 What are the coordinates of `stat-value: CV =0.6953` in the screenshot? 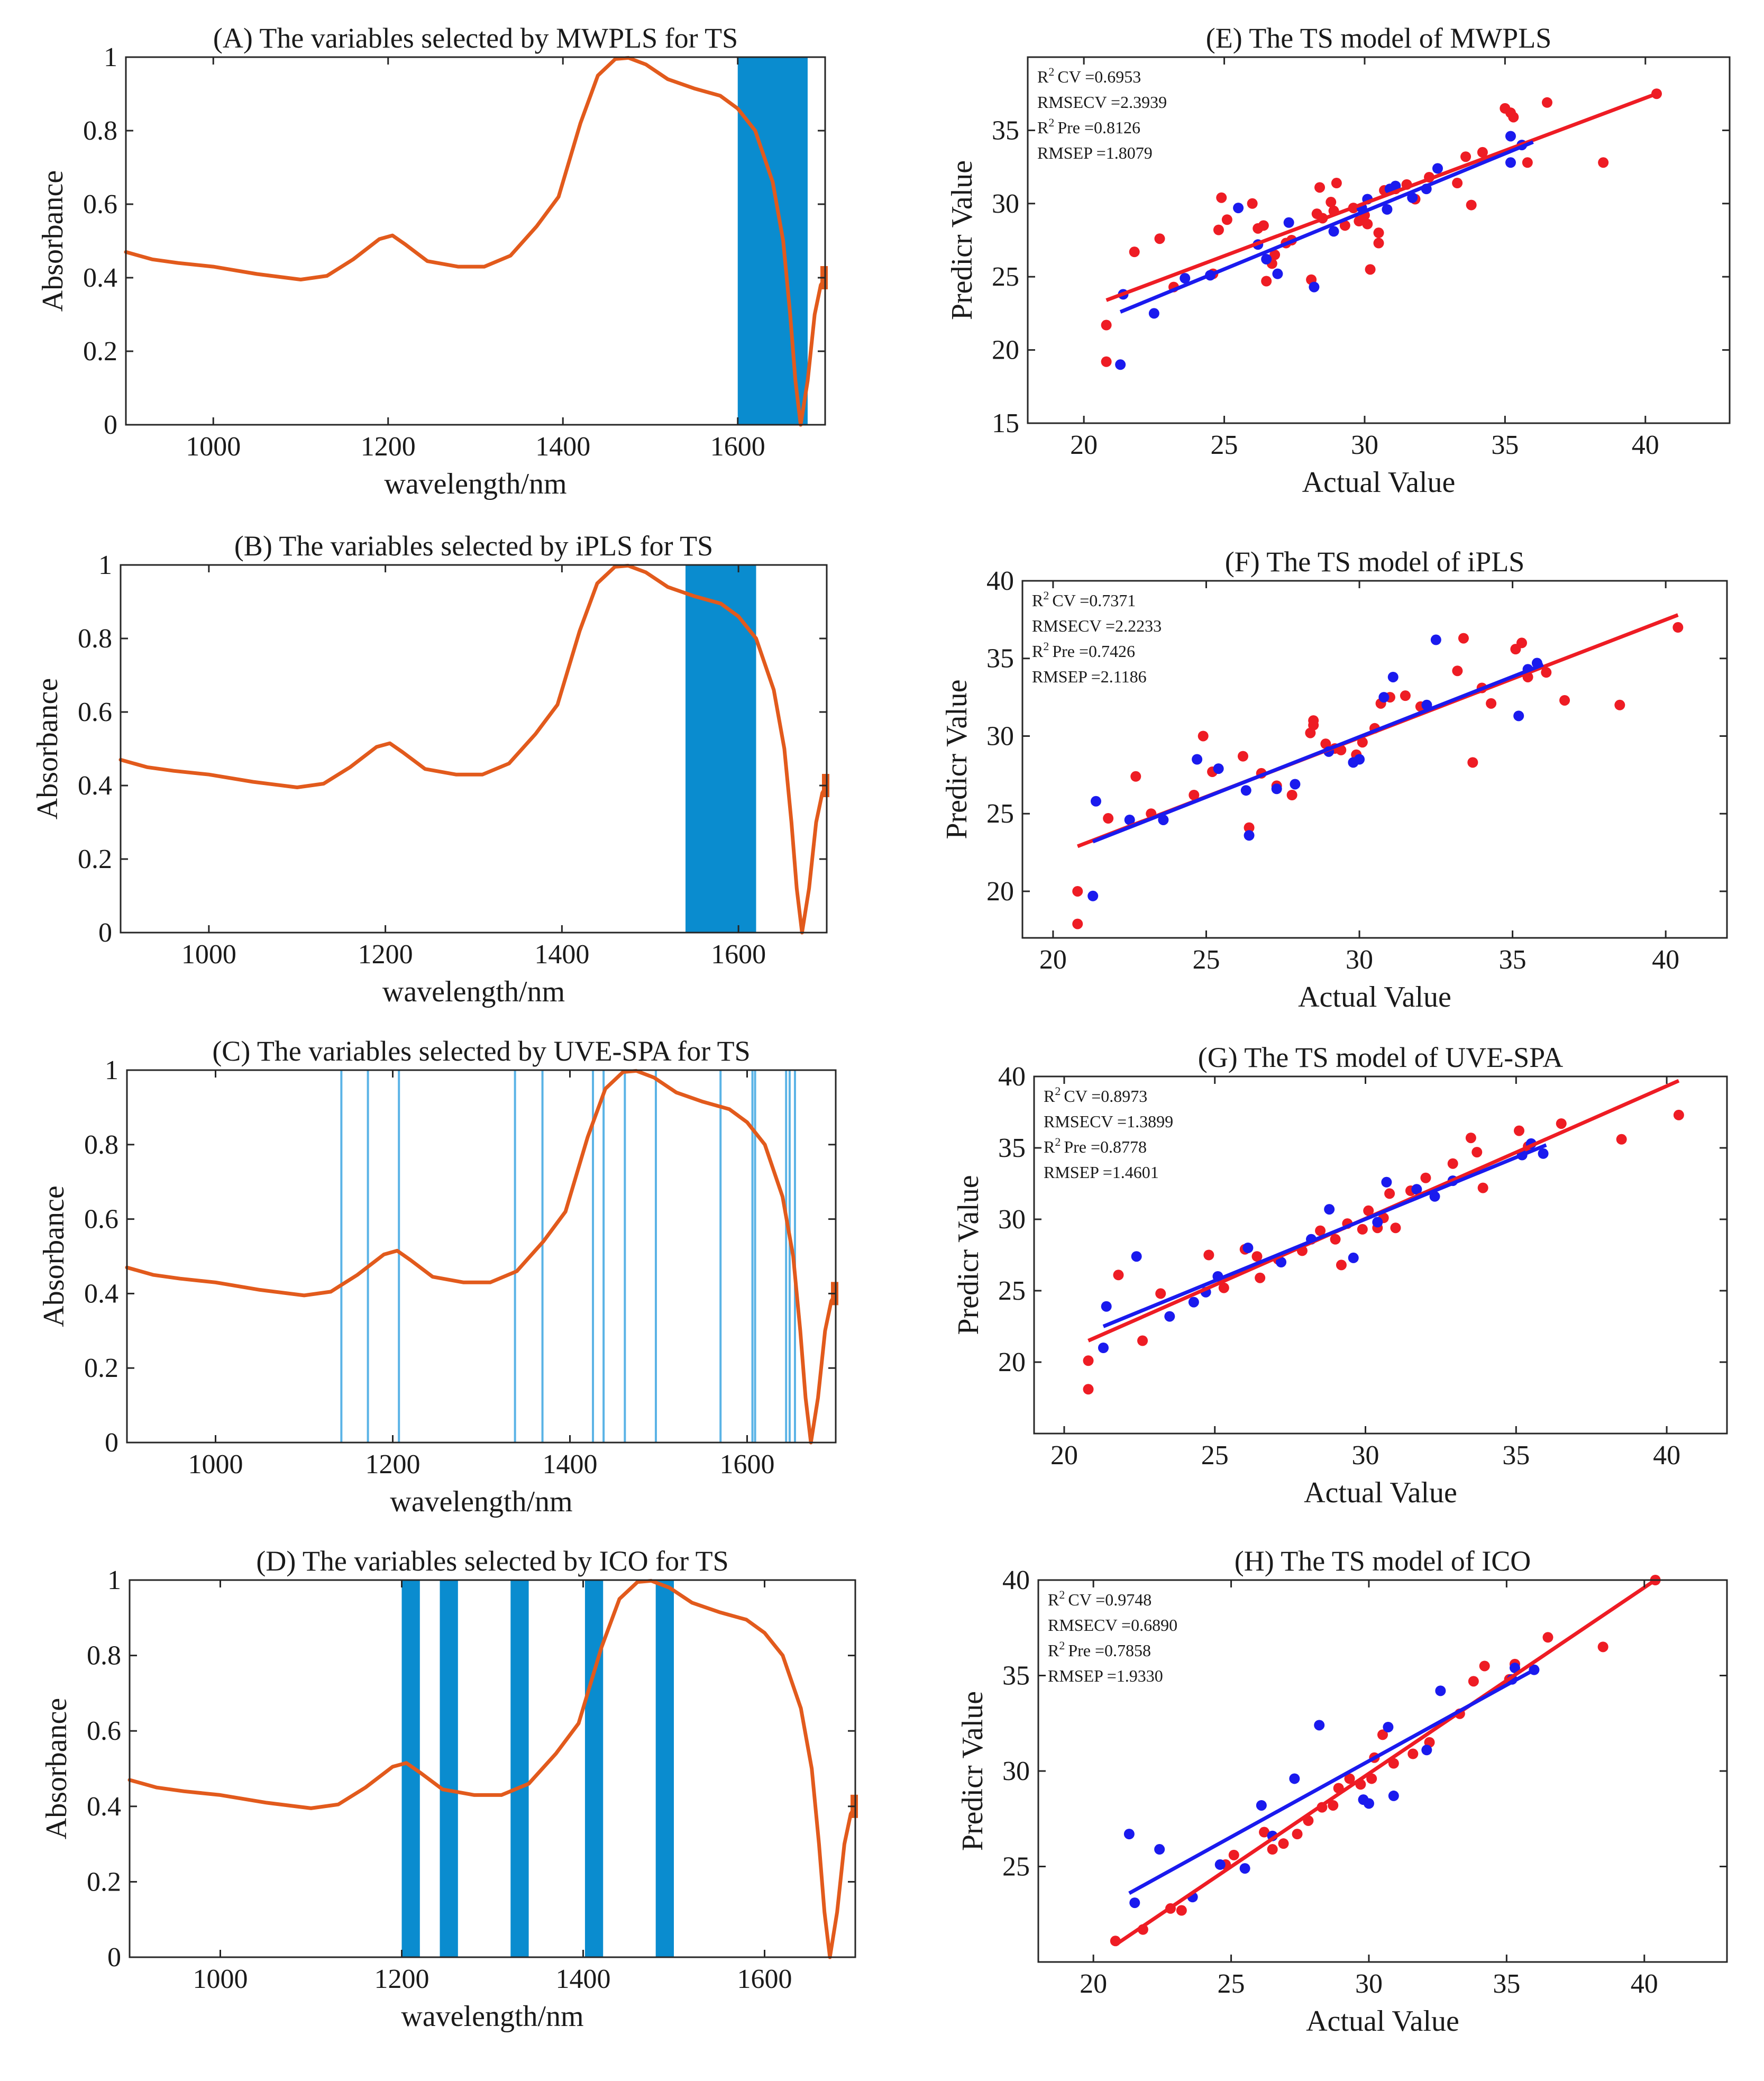 It's located at (1099, 76).